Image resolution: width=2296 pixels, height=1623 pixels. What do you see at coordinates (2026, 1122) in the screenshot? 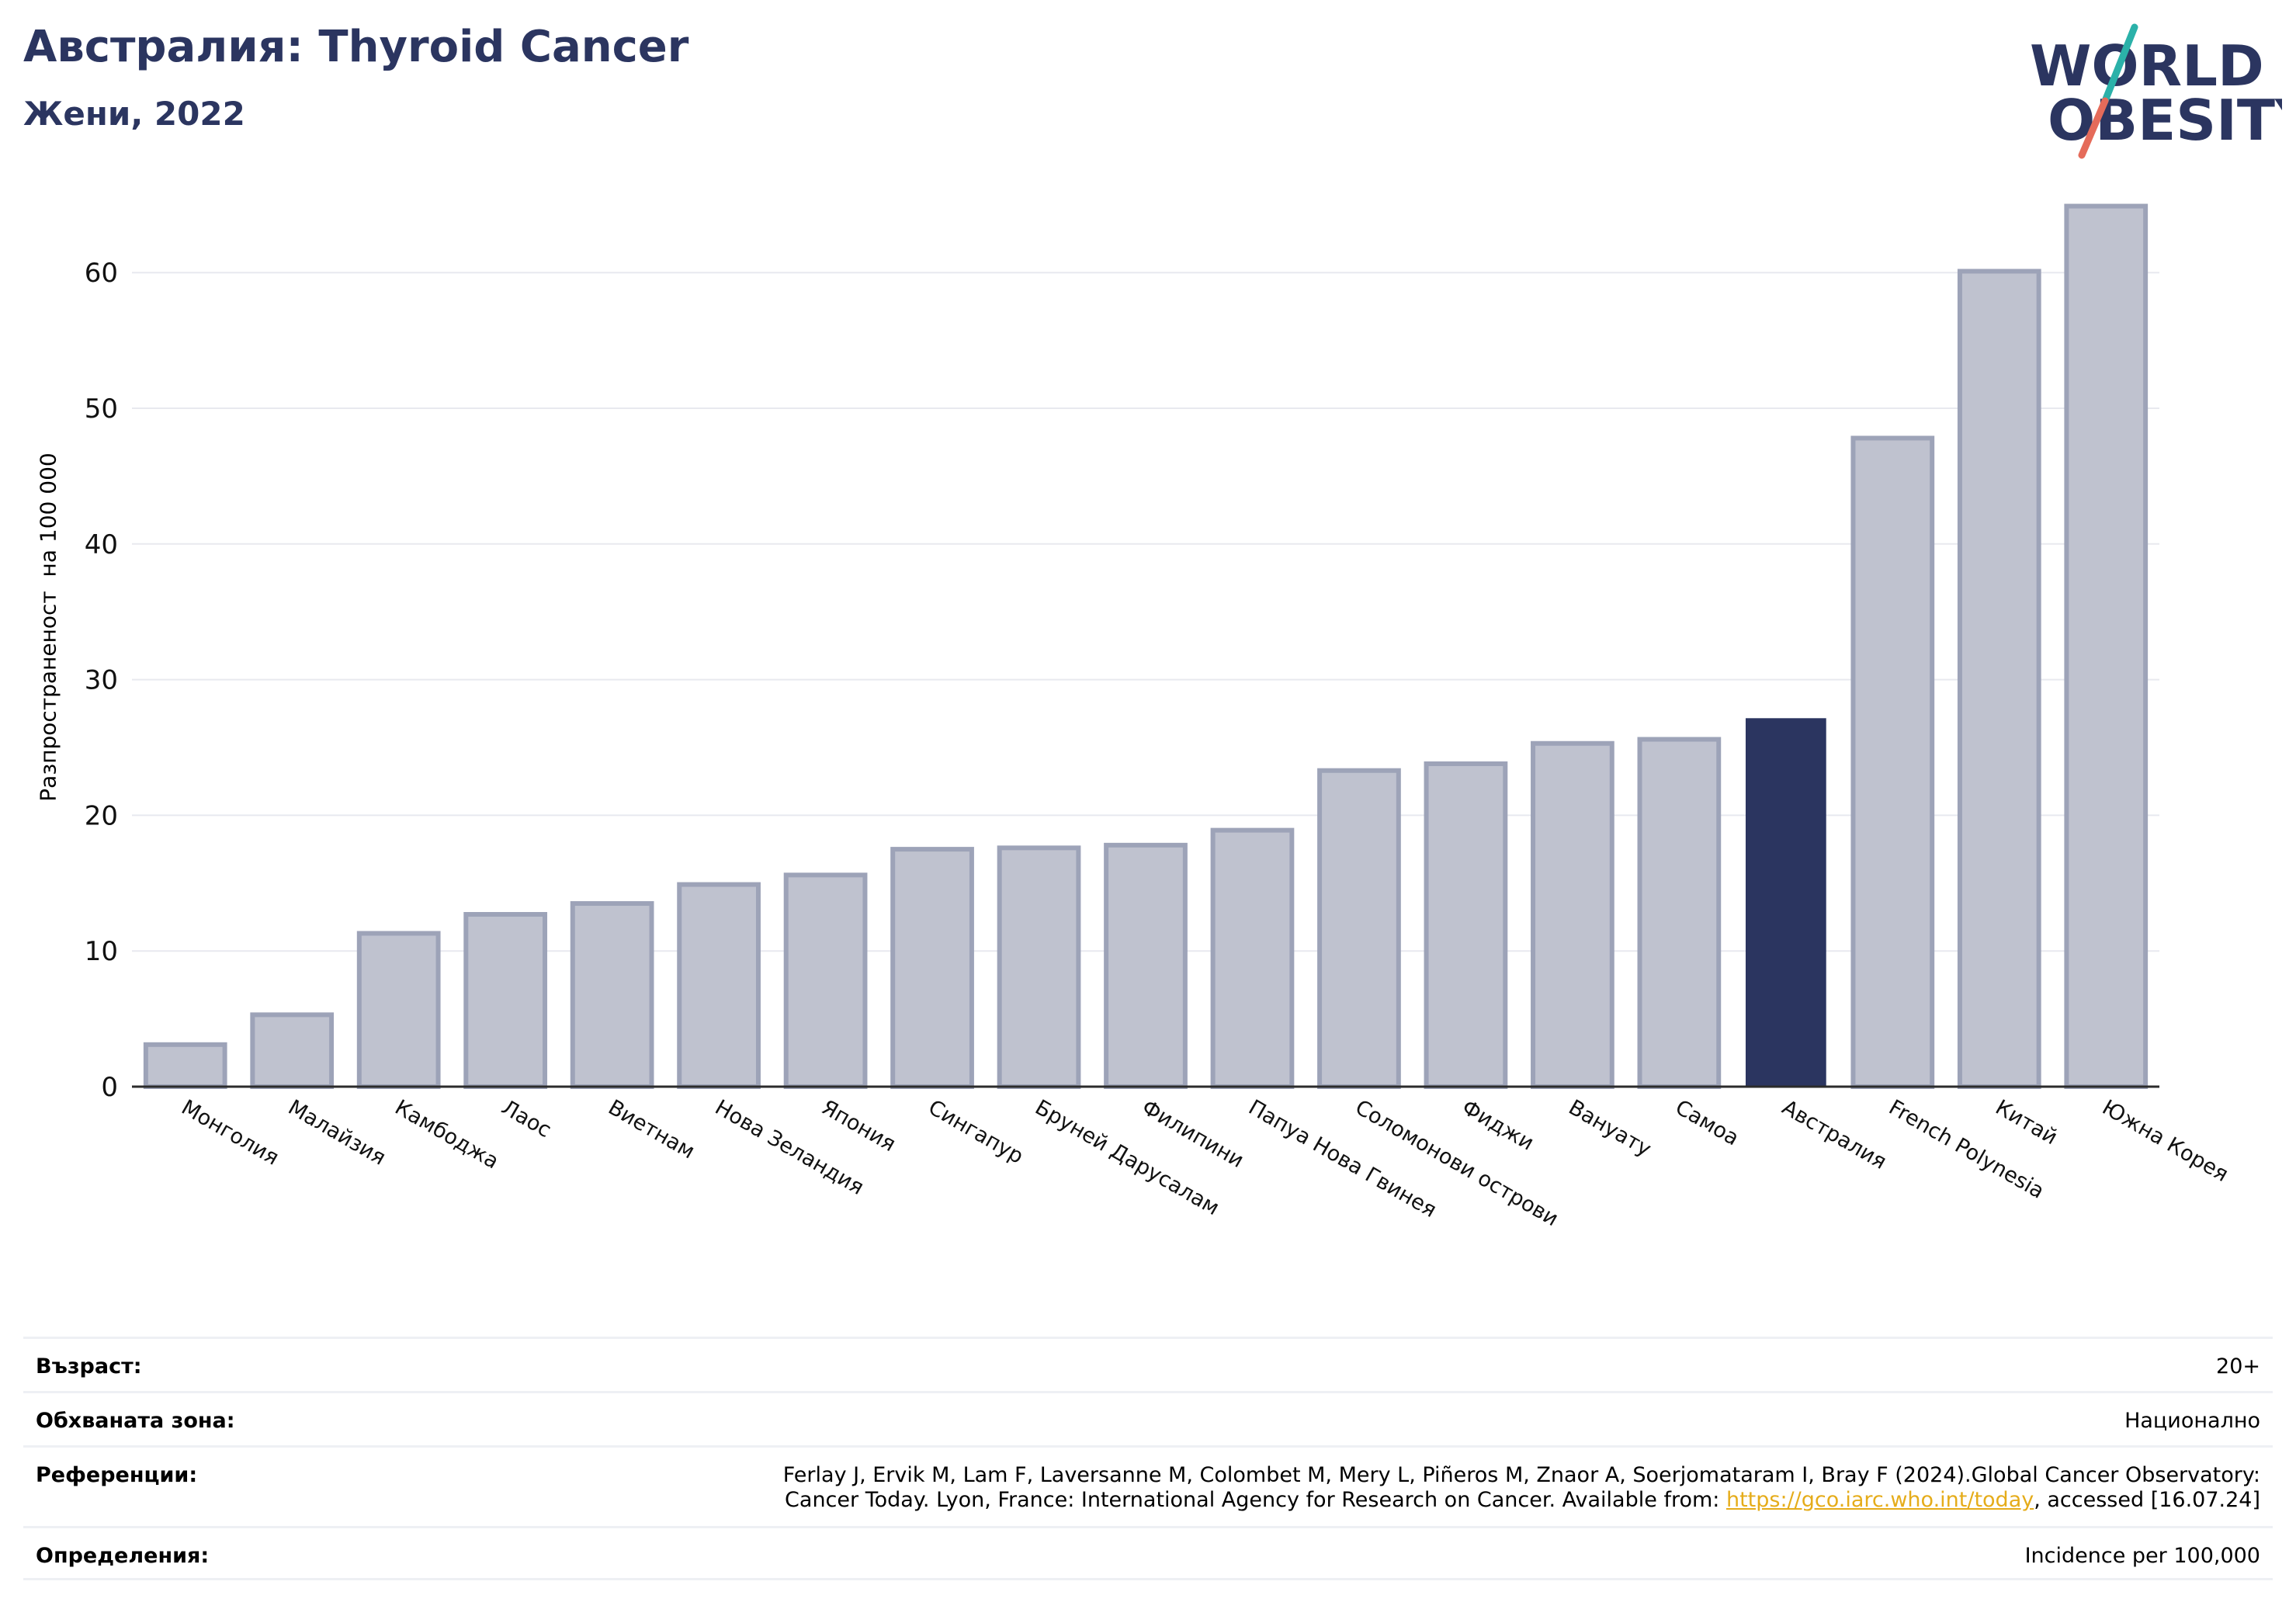
I see `x-tick-label: Китай` at bounding box center [2026, 1122].